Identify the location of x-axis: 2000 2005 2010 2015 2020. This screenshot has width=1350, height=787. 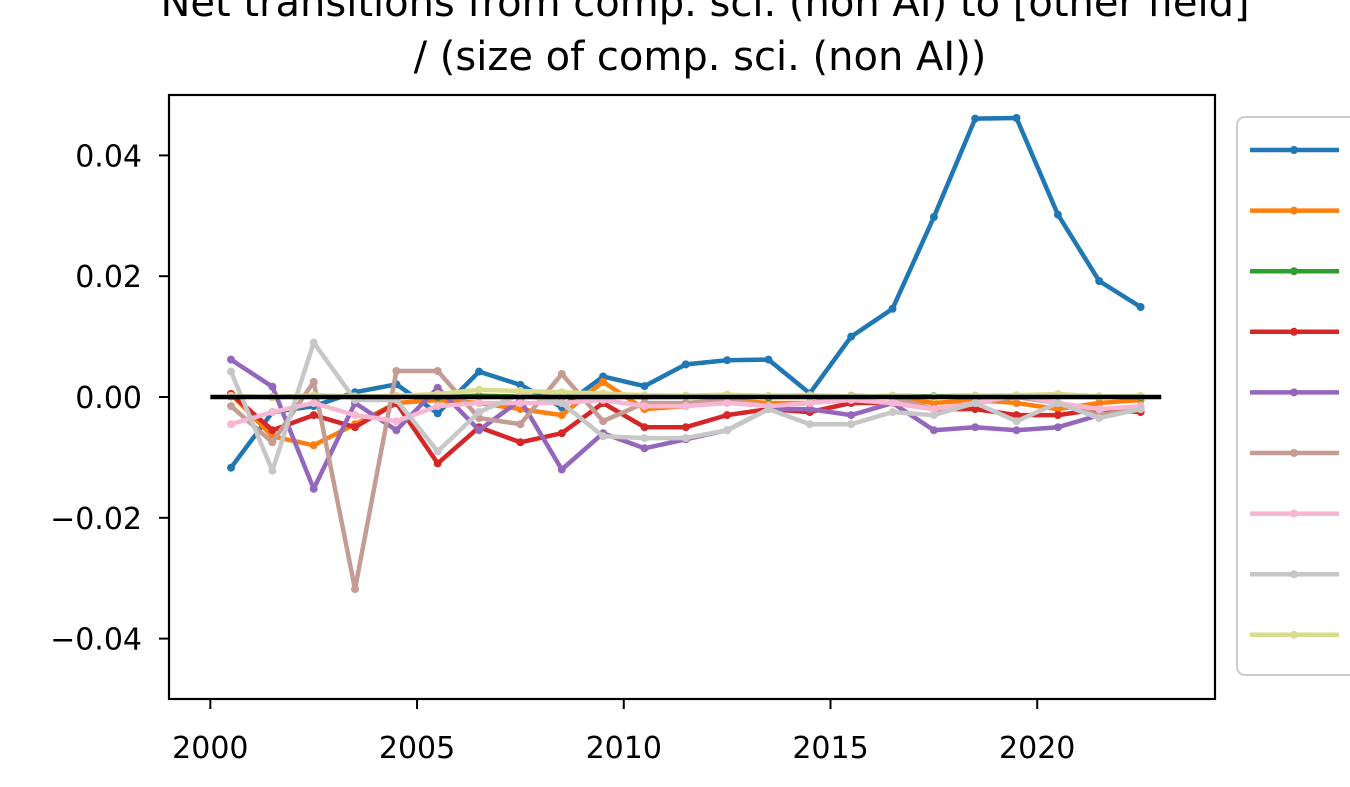
(623, 732).